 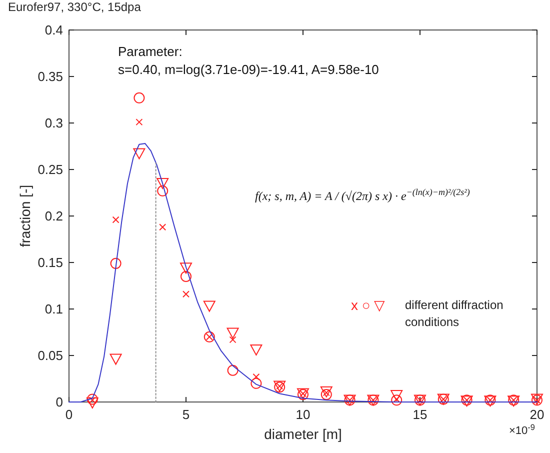 I want to click on chart-title: Eurofer97, 330°C, 15dpa, so click(x=75, y=7).